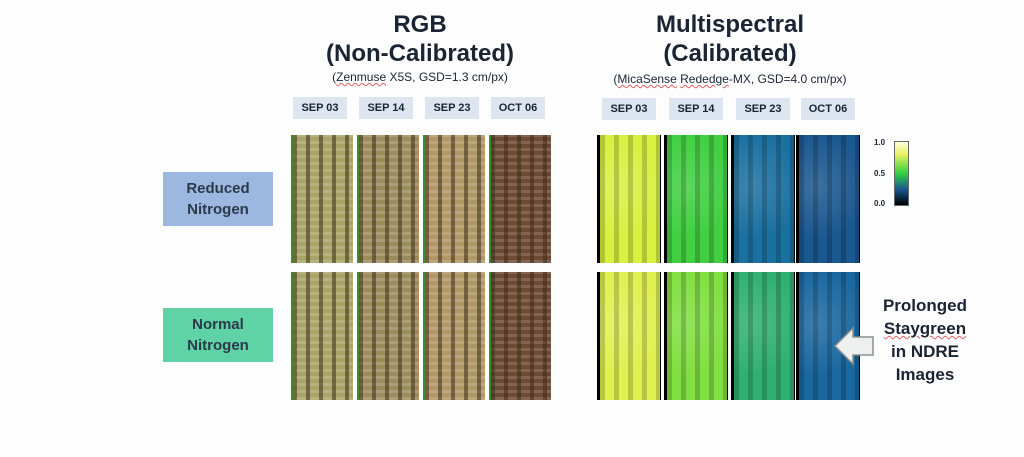 This screenshot has width=1024, height=457. Describe the element at coordinates (925, 340) in the screenshot. I see `callout-text: Prolonged Staygreen in NDRE Images` at that location.